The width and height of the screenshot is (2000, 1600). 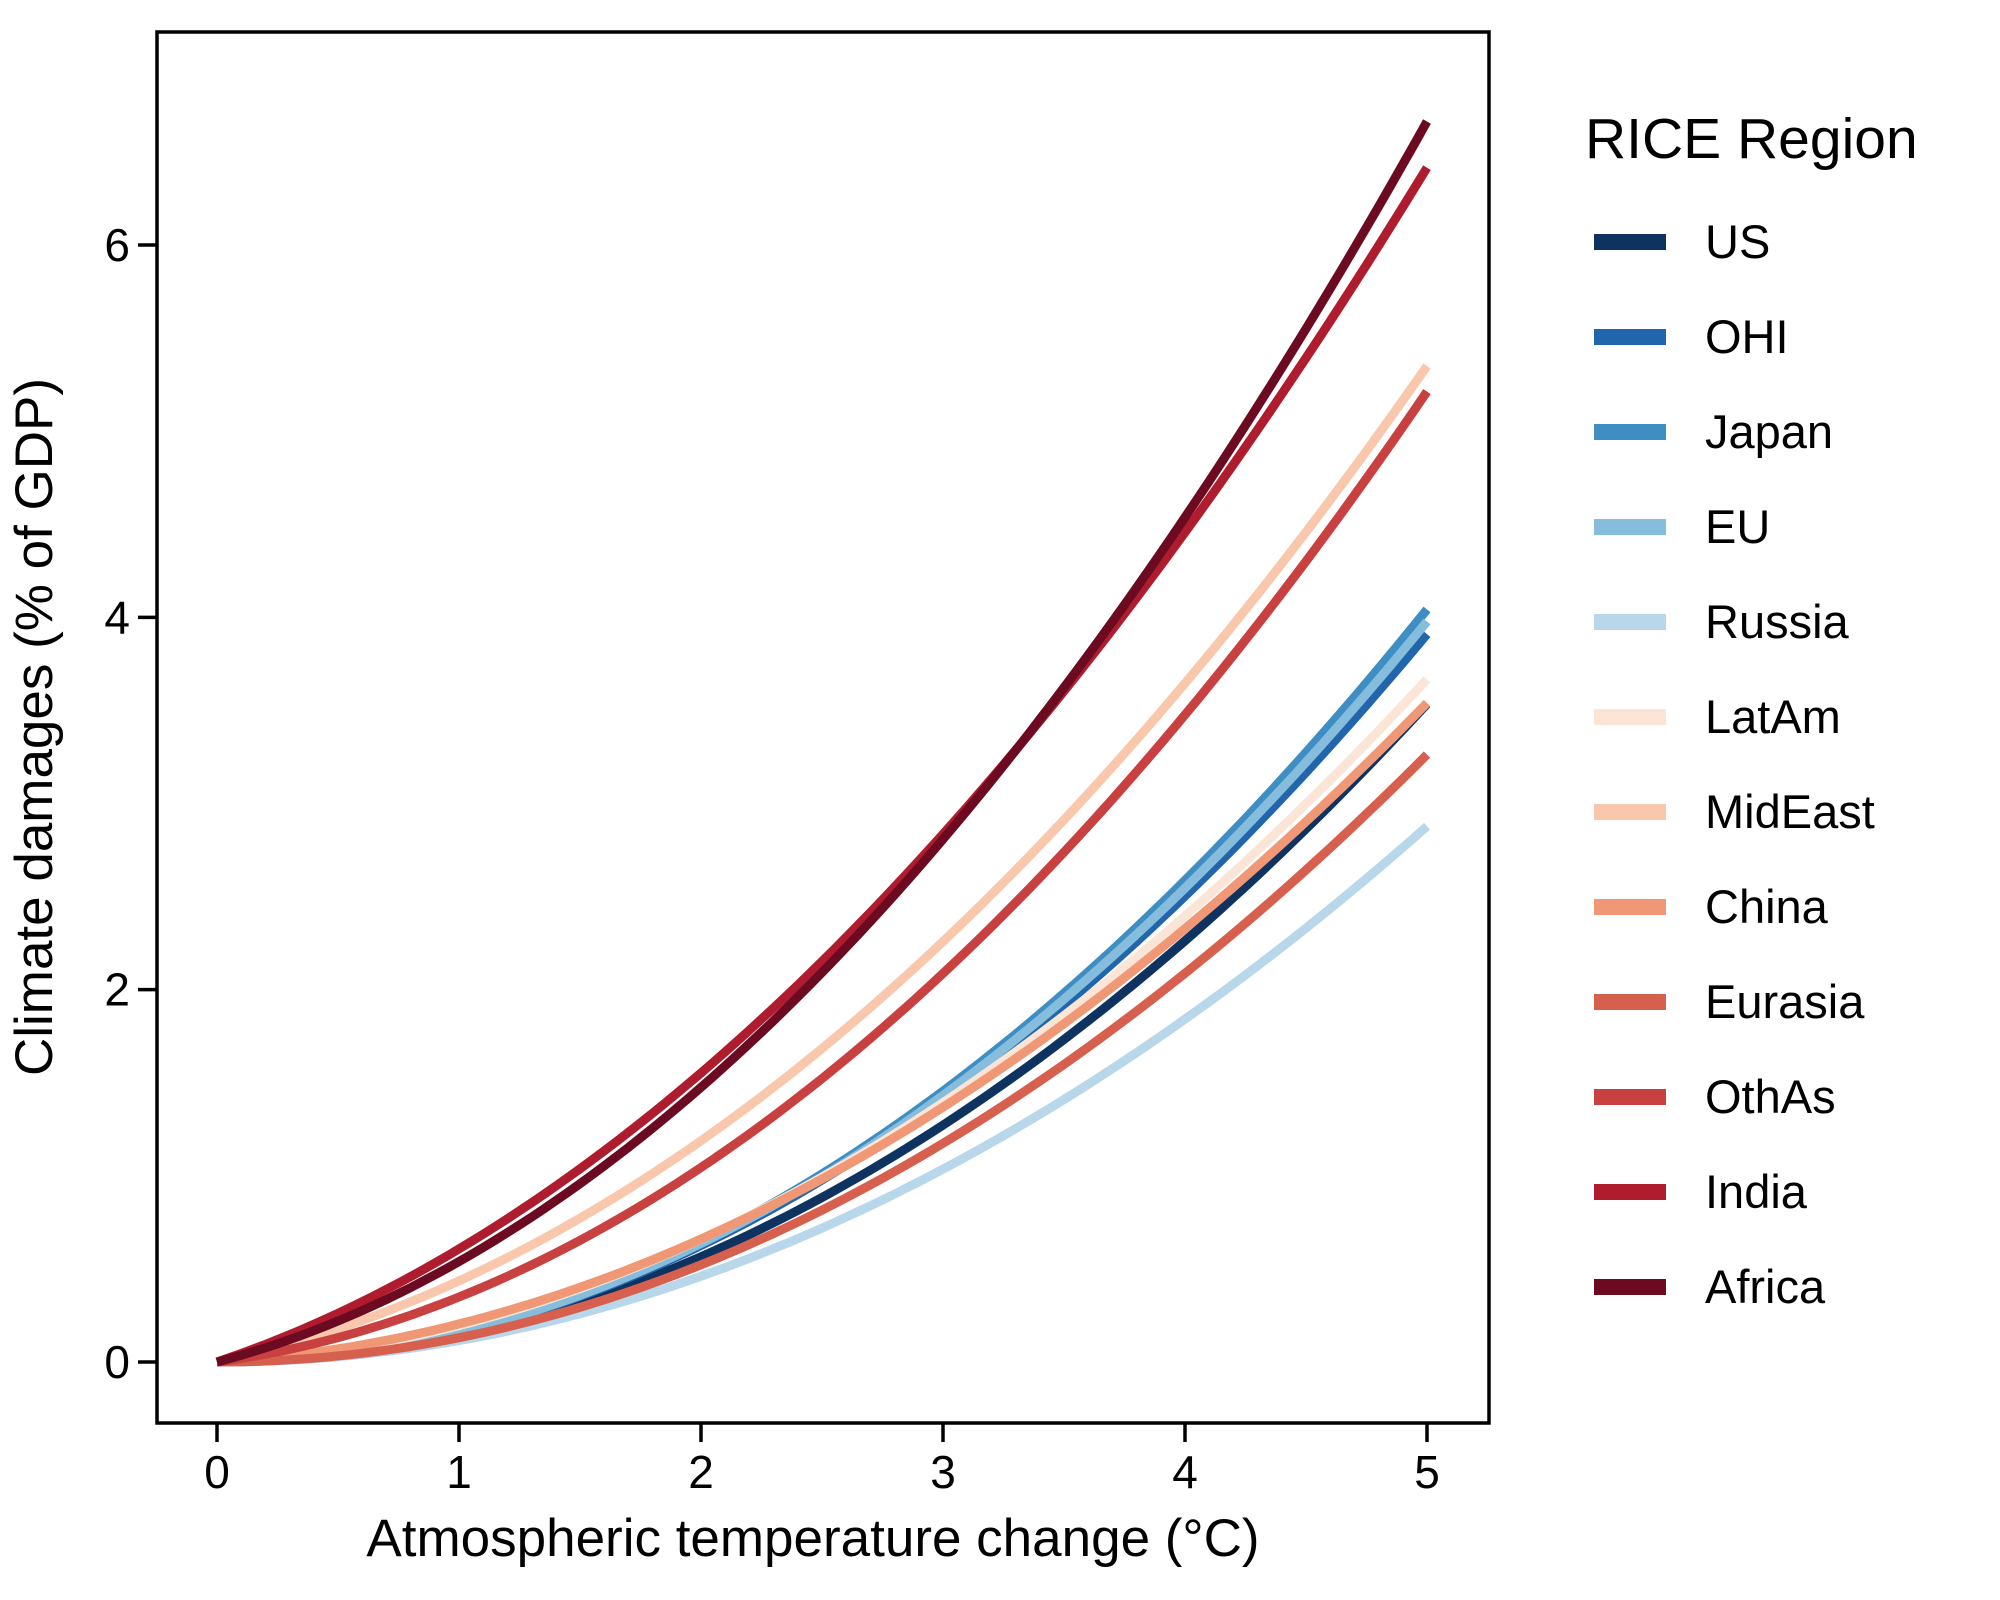 What do you see at coordinates (1770, 1096) in the screenshot?
I see `legend-label-OthAs: OthAs` at bounding box center [1770, 1096].